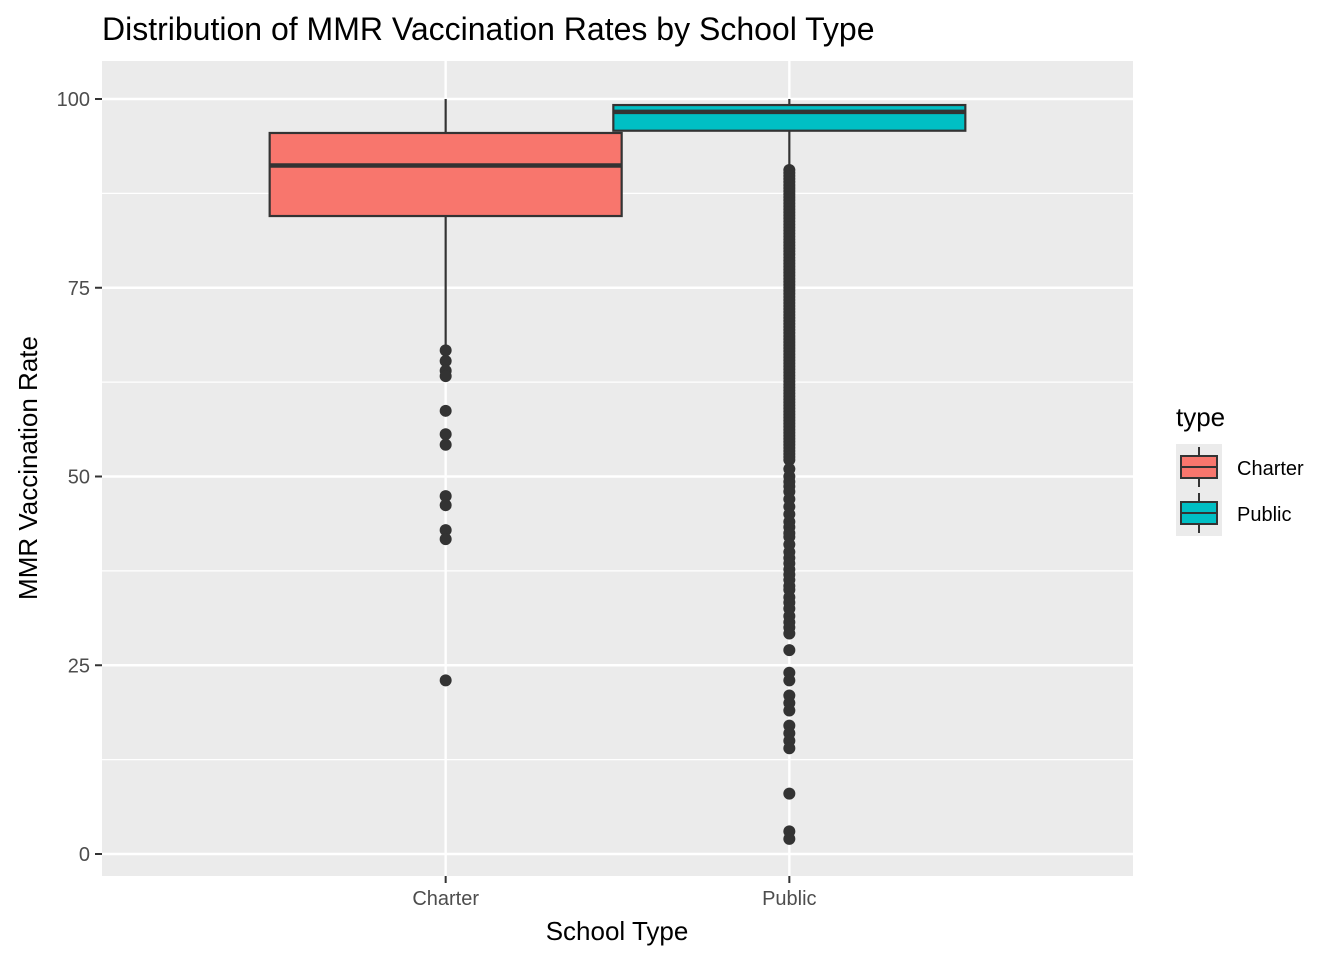  I want to click on legend-key-public, so click(1199, 513).